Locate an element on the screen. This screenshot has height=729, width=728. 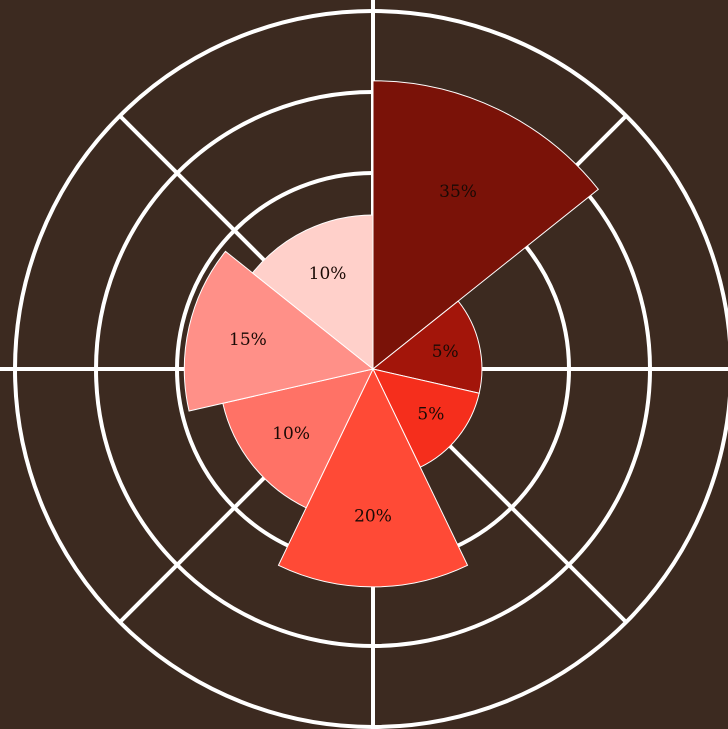
data-label: 20% is located at coordinates (373, 517).